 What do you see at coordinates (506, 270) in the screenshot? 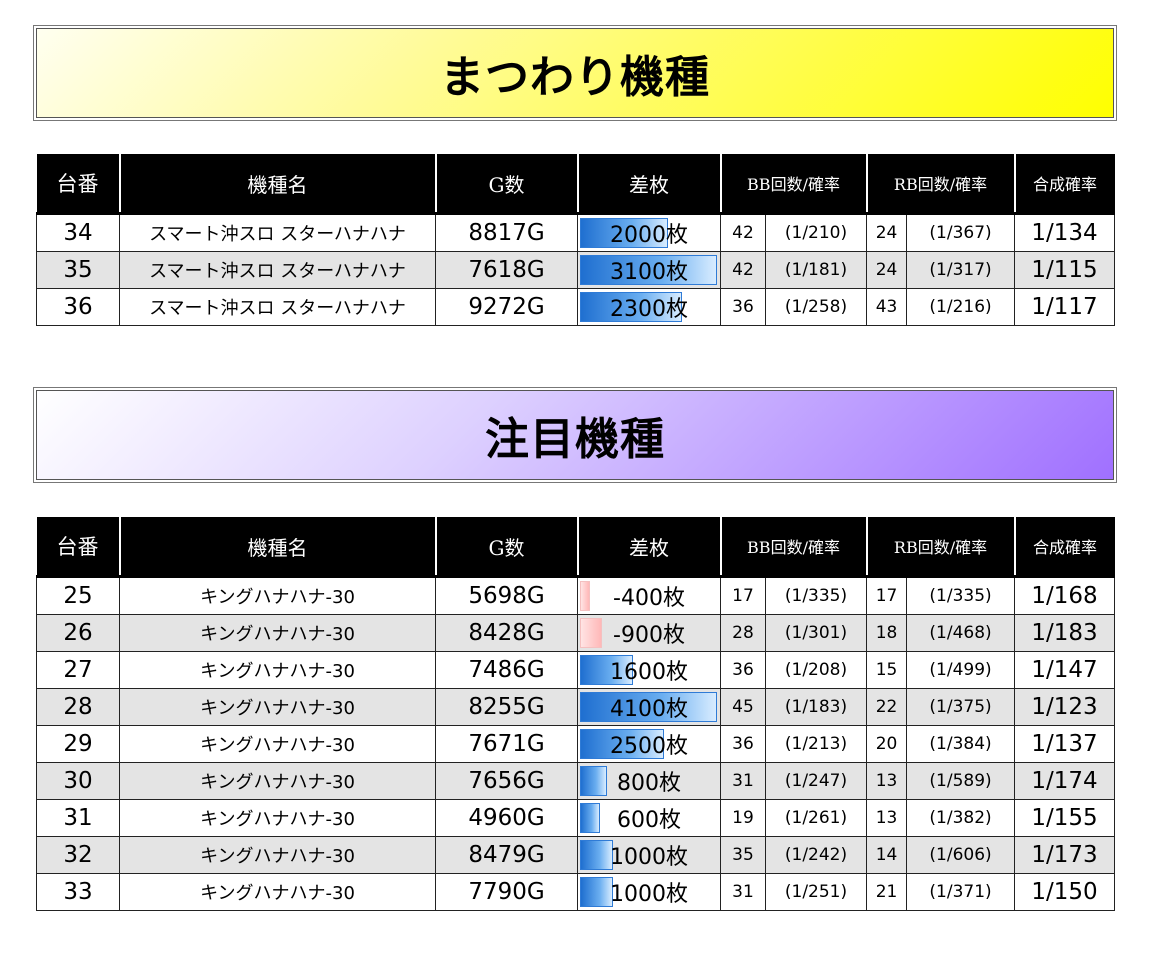
I see `game-count: 7618G` at bounding box center [506, 270].